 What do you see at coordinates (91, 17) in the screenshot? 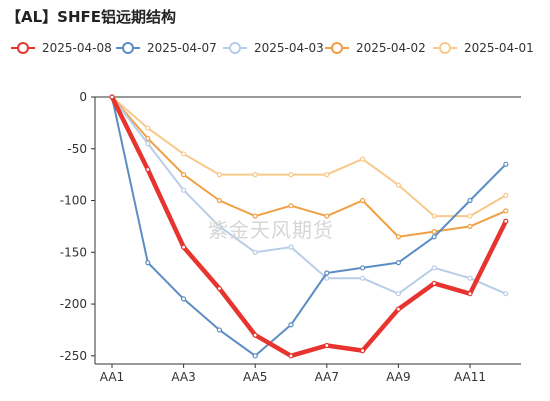
I see `chart-title: 【AL】SHFE铝远期结构` at bounding box center [91, 17].